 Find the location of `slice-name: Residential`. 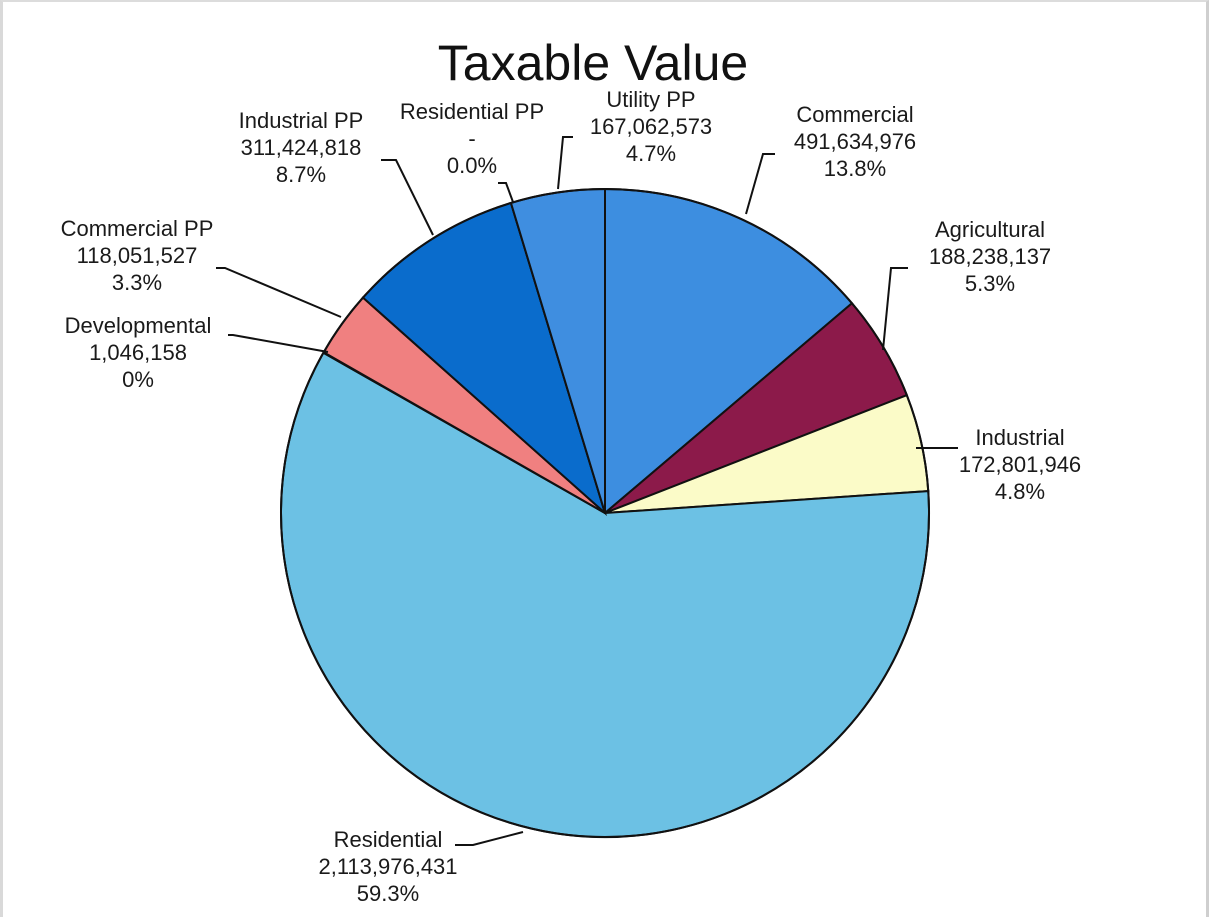

slice-name: Residential is located at coordinates (388, 839).